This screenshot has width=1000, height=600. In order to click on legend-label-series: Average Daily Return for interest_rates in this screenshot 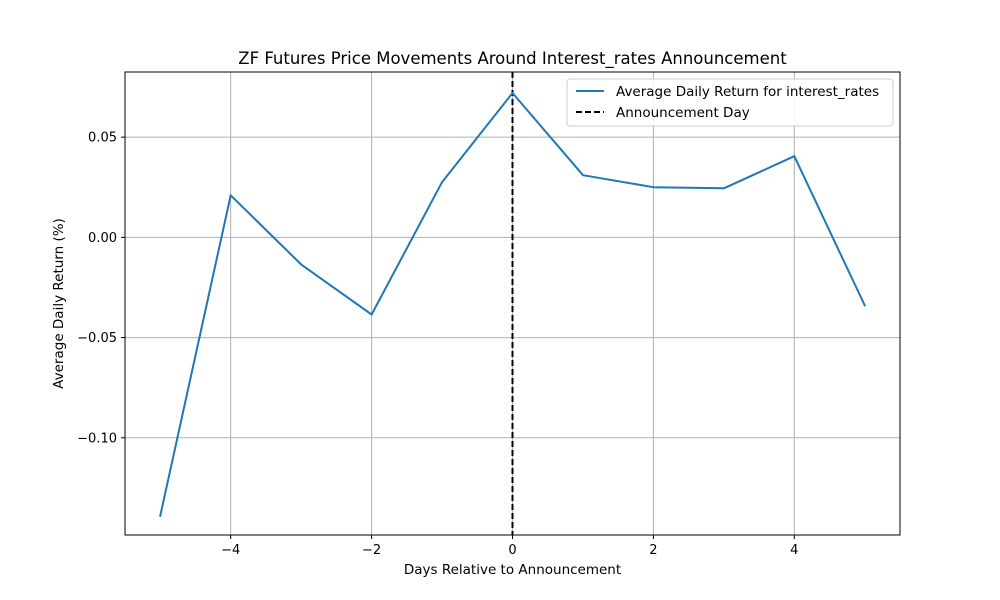, I will do `click(747, 92)`.